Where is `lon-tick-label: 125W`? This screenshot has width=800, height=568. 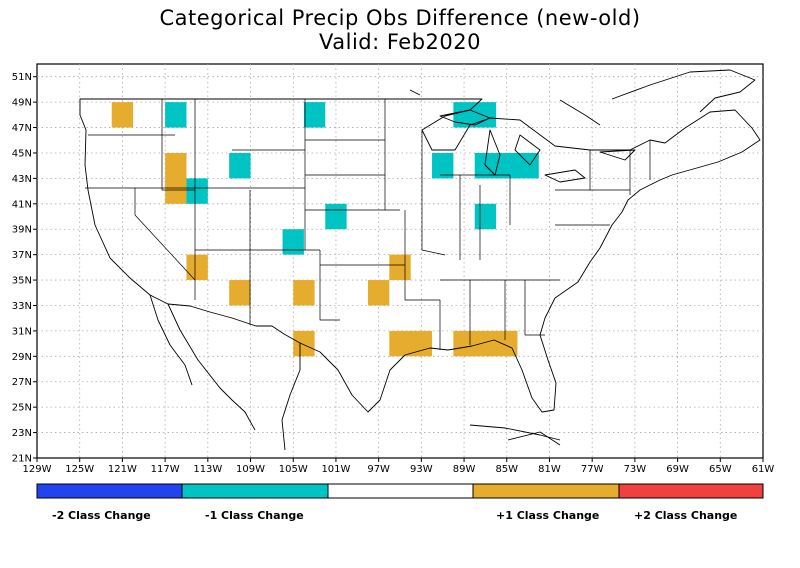 lon-tick-label: 125W is located at coordinates (79, 469).